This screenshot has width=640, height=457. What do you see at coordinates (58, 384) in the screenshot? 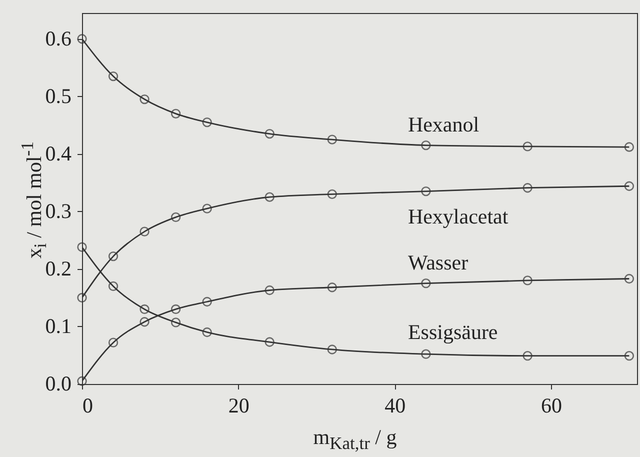
I see `y-tick-label: 0.0` at bounding box center [58, 384].